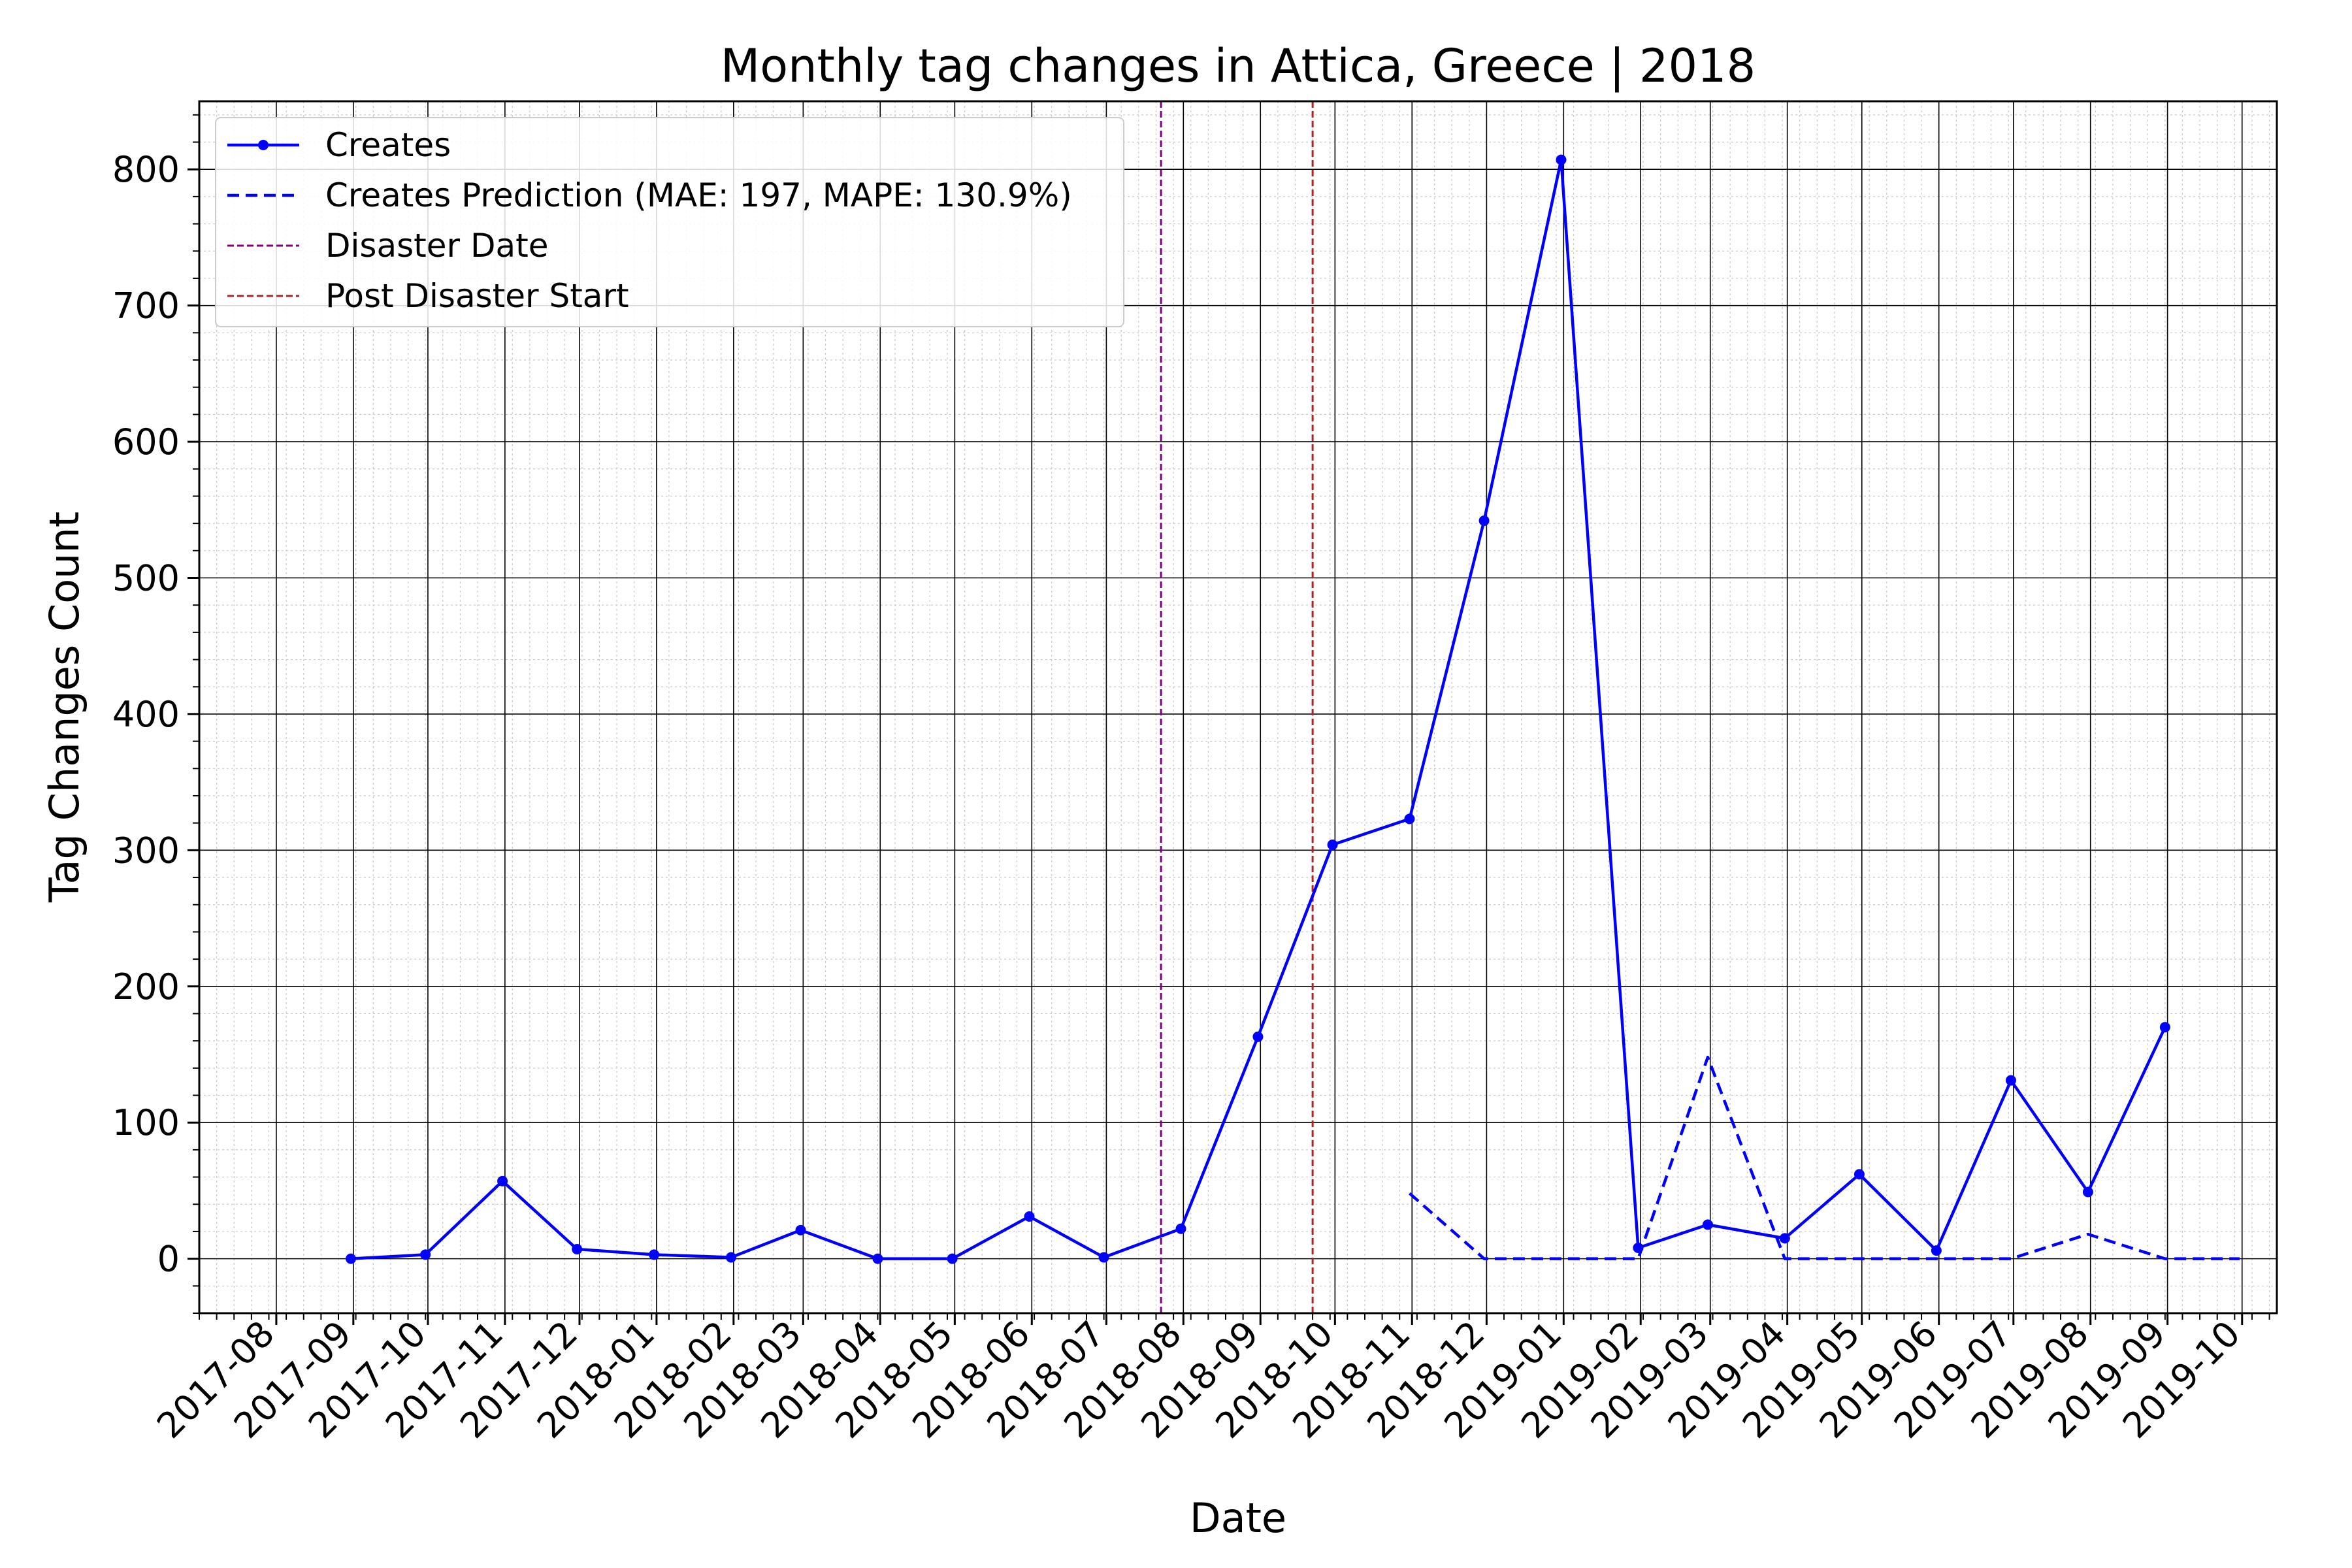  Describe the element at coordinates (263, 145) in the screenshot. I see `legend-marker` at that location.